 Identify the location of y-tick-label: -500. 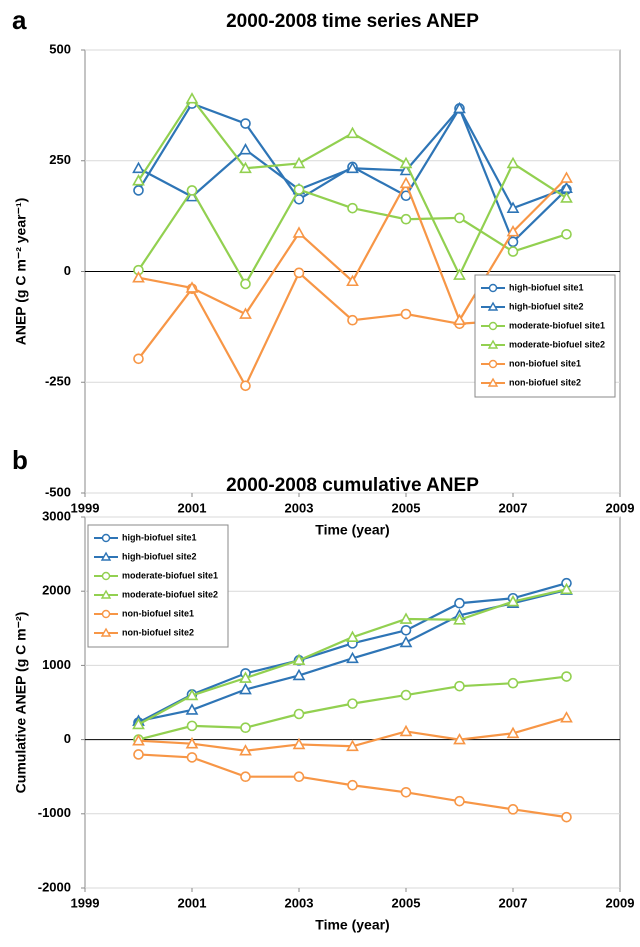
(58, 491).